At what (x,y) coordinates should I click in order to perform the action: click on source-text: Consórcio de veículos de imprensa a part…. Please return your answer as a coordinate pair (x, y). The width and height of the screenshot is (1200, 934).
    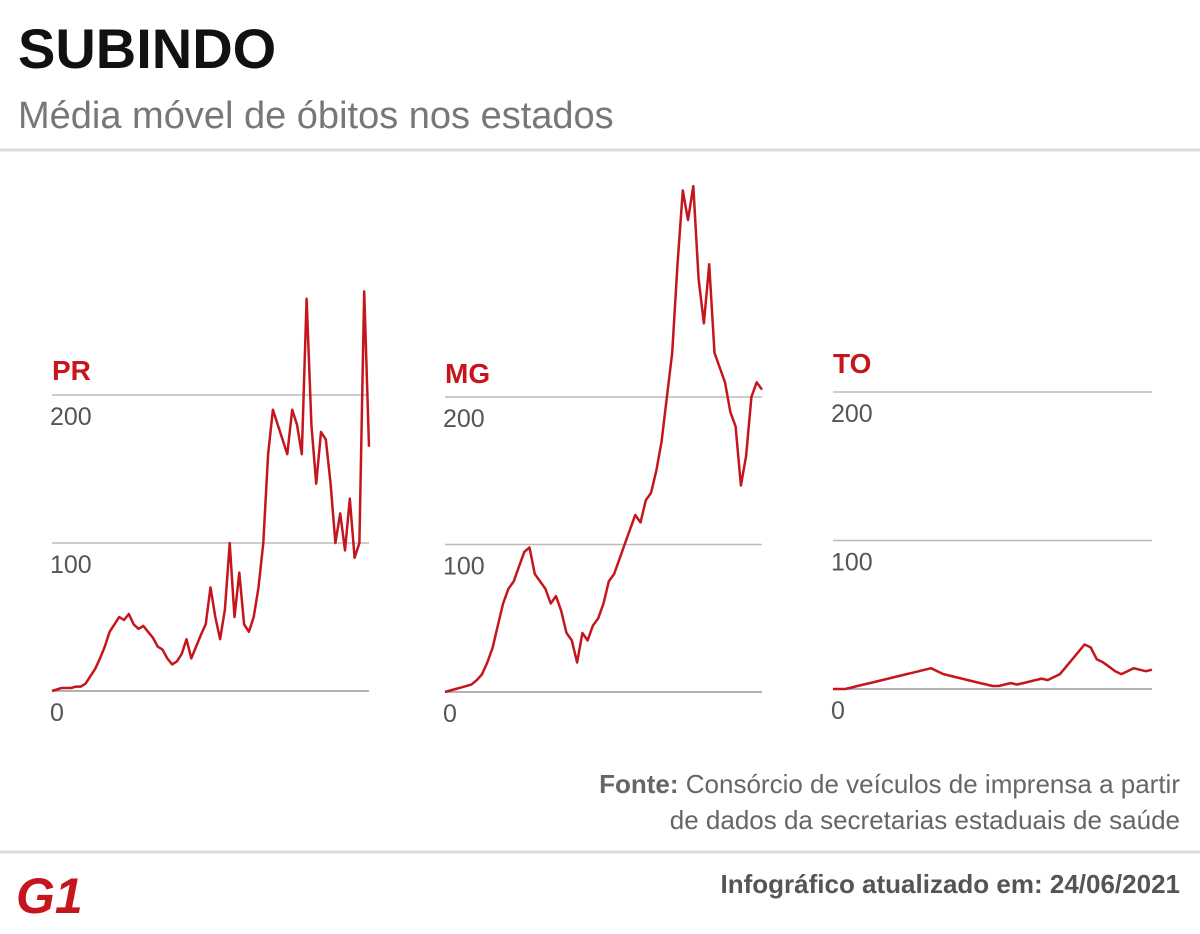
    Looking at the image, I should click on (933, 784).